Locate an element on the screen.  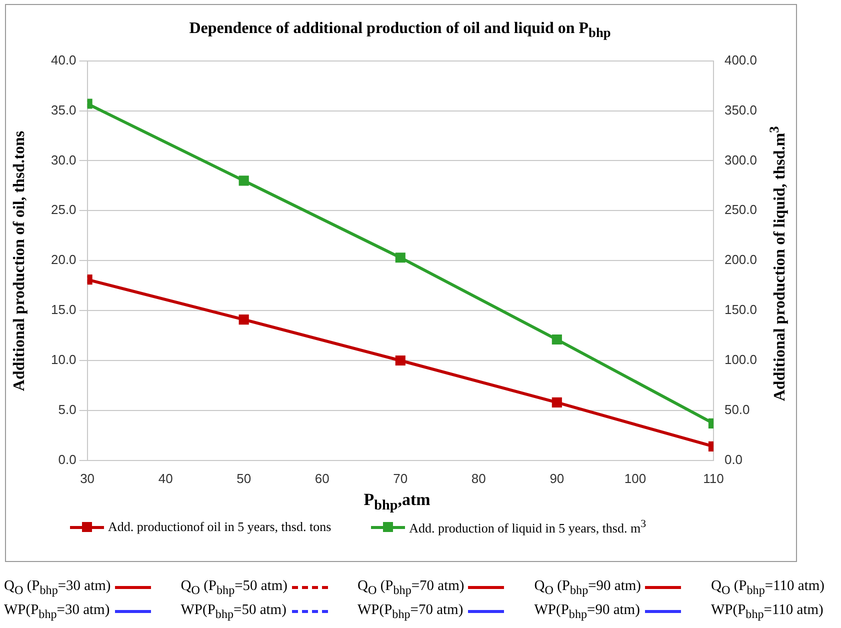
x-tick-label: 70 is located at coordinates (400, 478).